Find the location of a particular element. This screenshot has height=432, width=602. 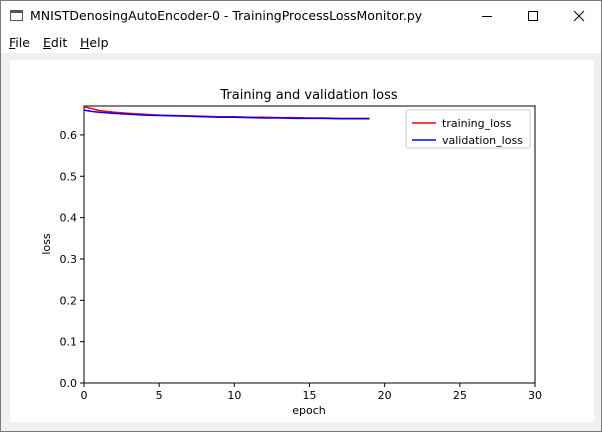

y-tick-label: 0.3 is located at coordinates (69, 259).